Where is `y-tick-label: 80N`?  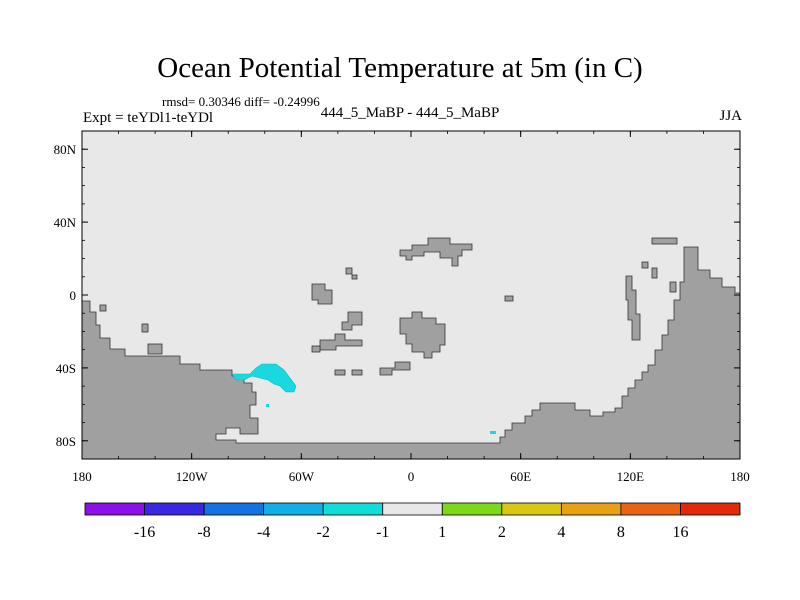 y-tick-label: 80N is located at coordinates (65, 149).